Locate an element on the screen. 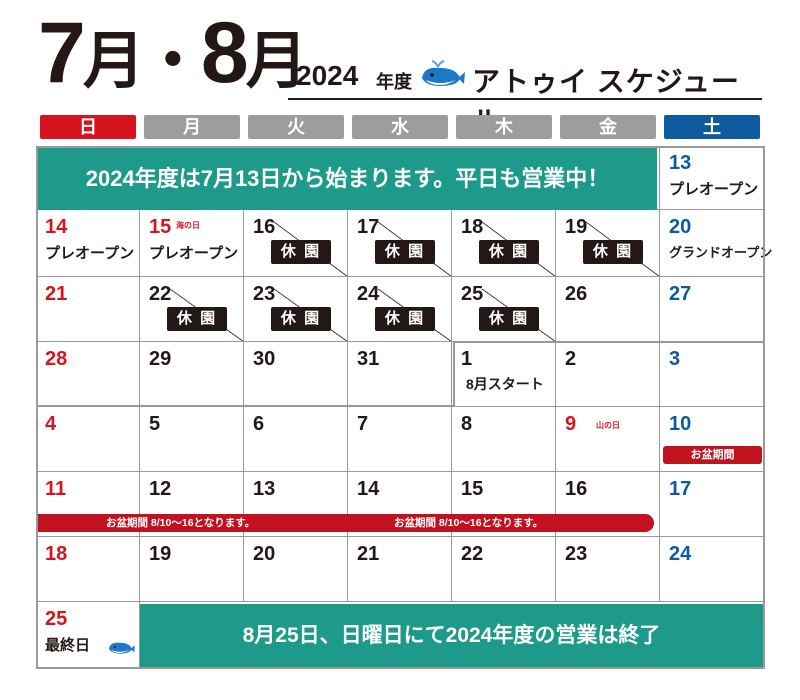 The width and height of the screenshot is (800, 700). day-number: 12 is located at coordinates (160, 489).